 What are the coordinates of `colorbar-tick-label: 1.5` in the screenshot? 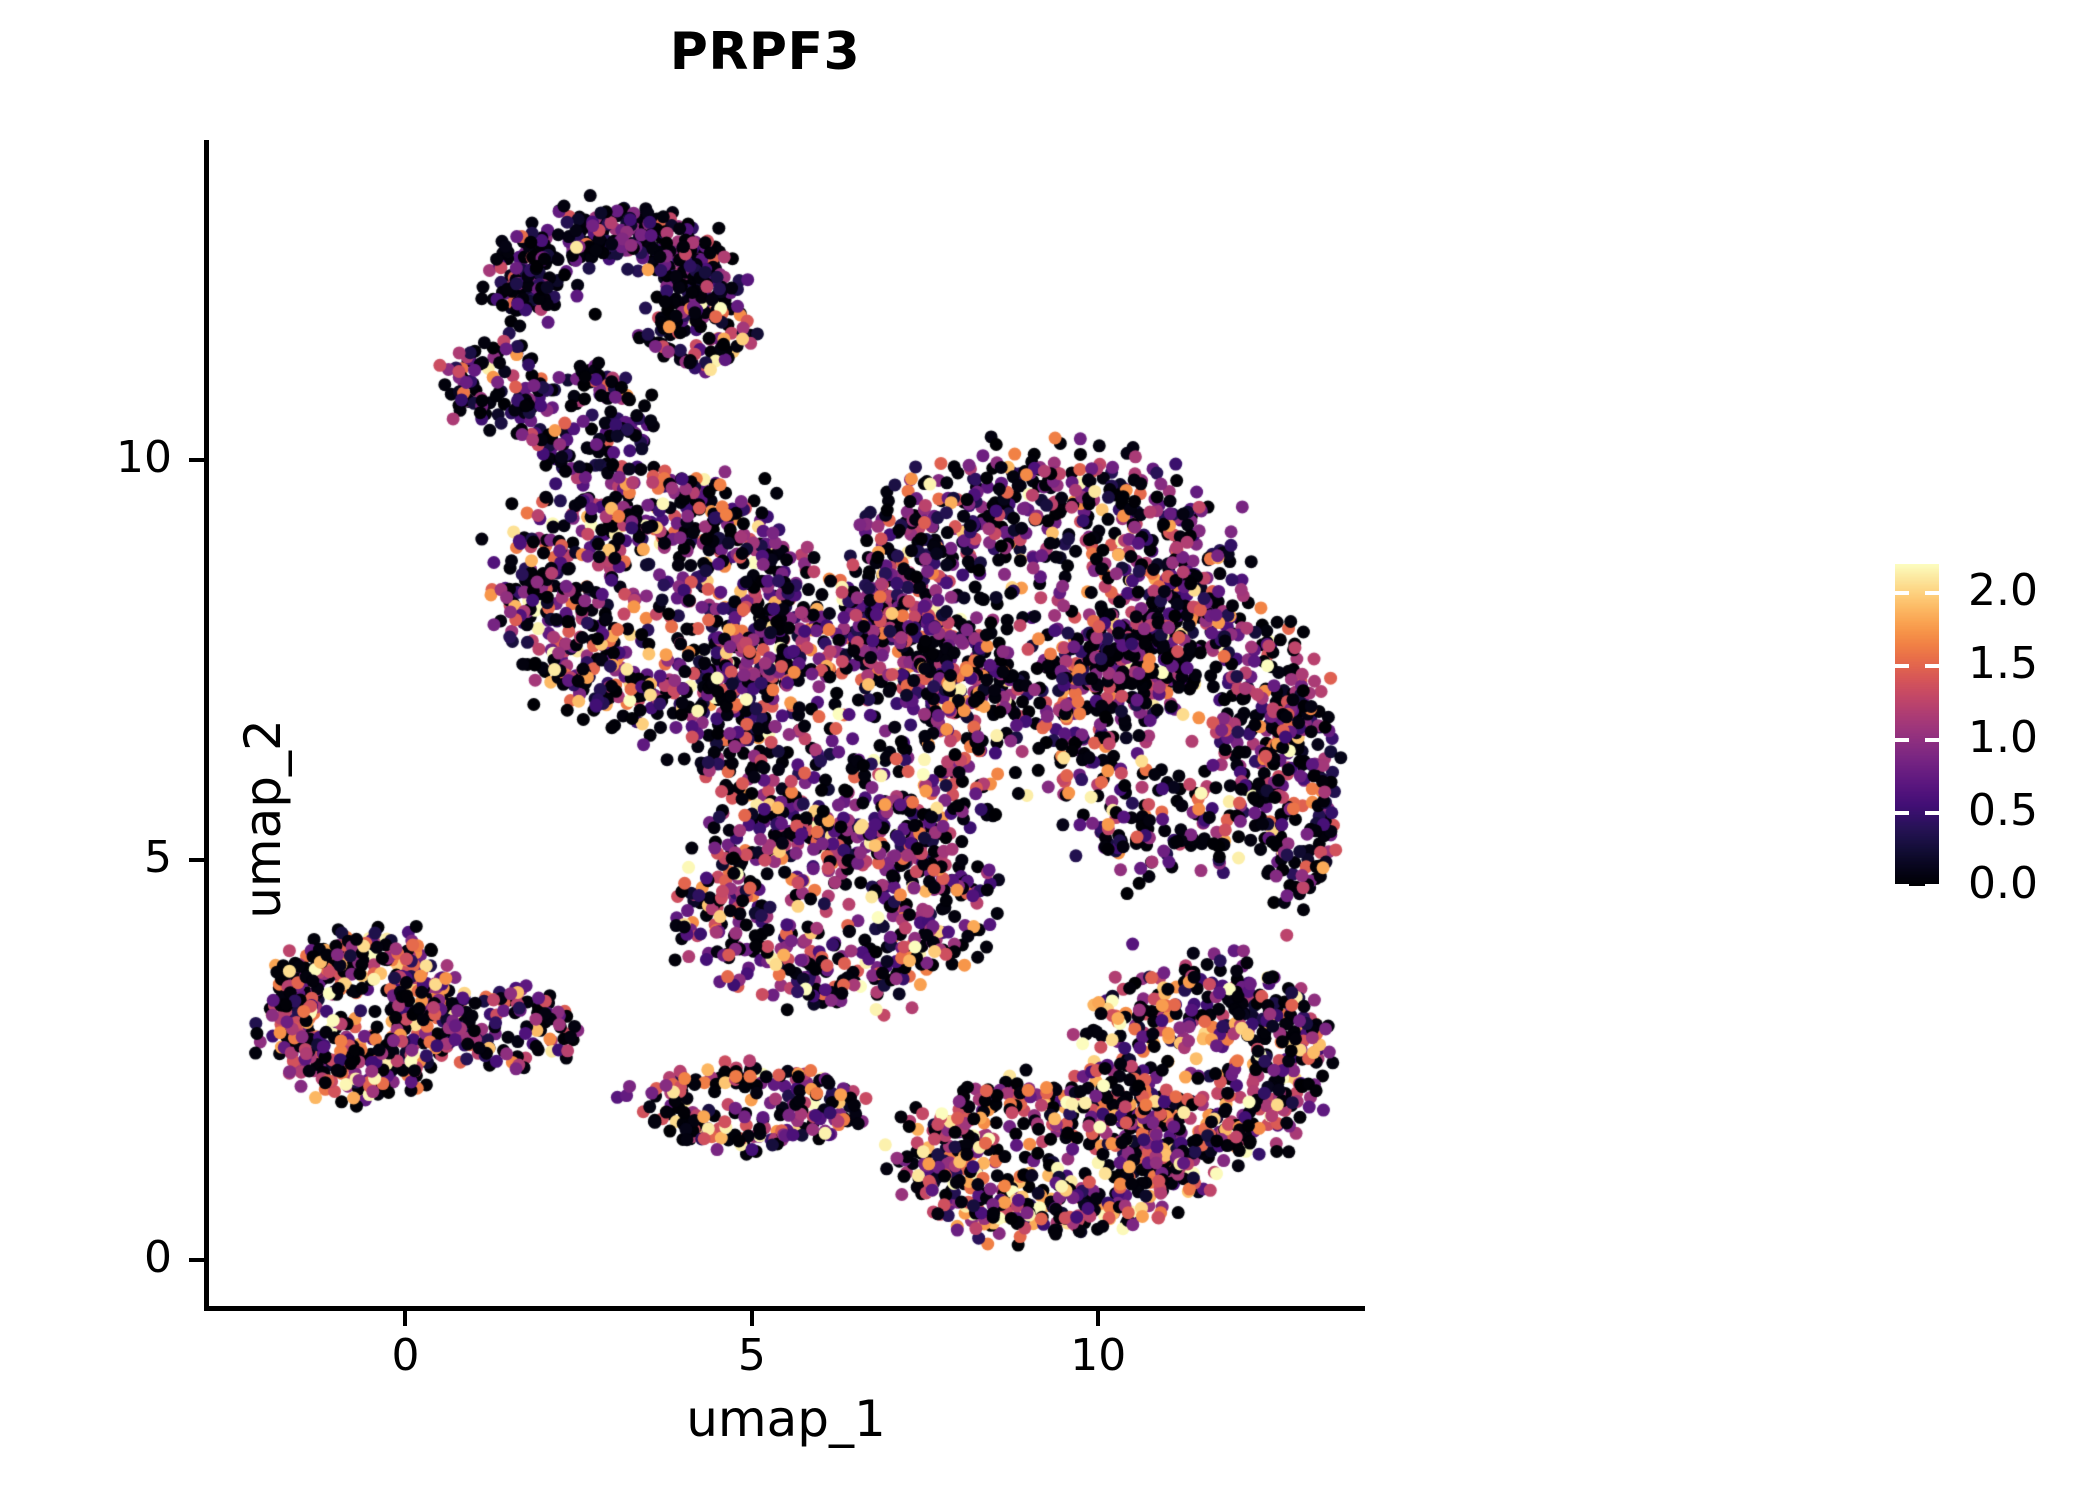 It's located at (2003, 664).